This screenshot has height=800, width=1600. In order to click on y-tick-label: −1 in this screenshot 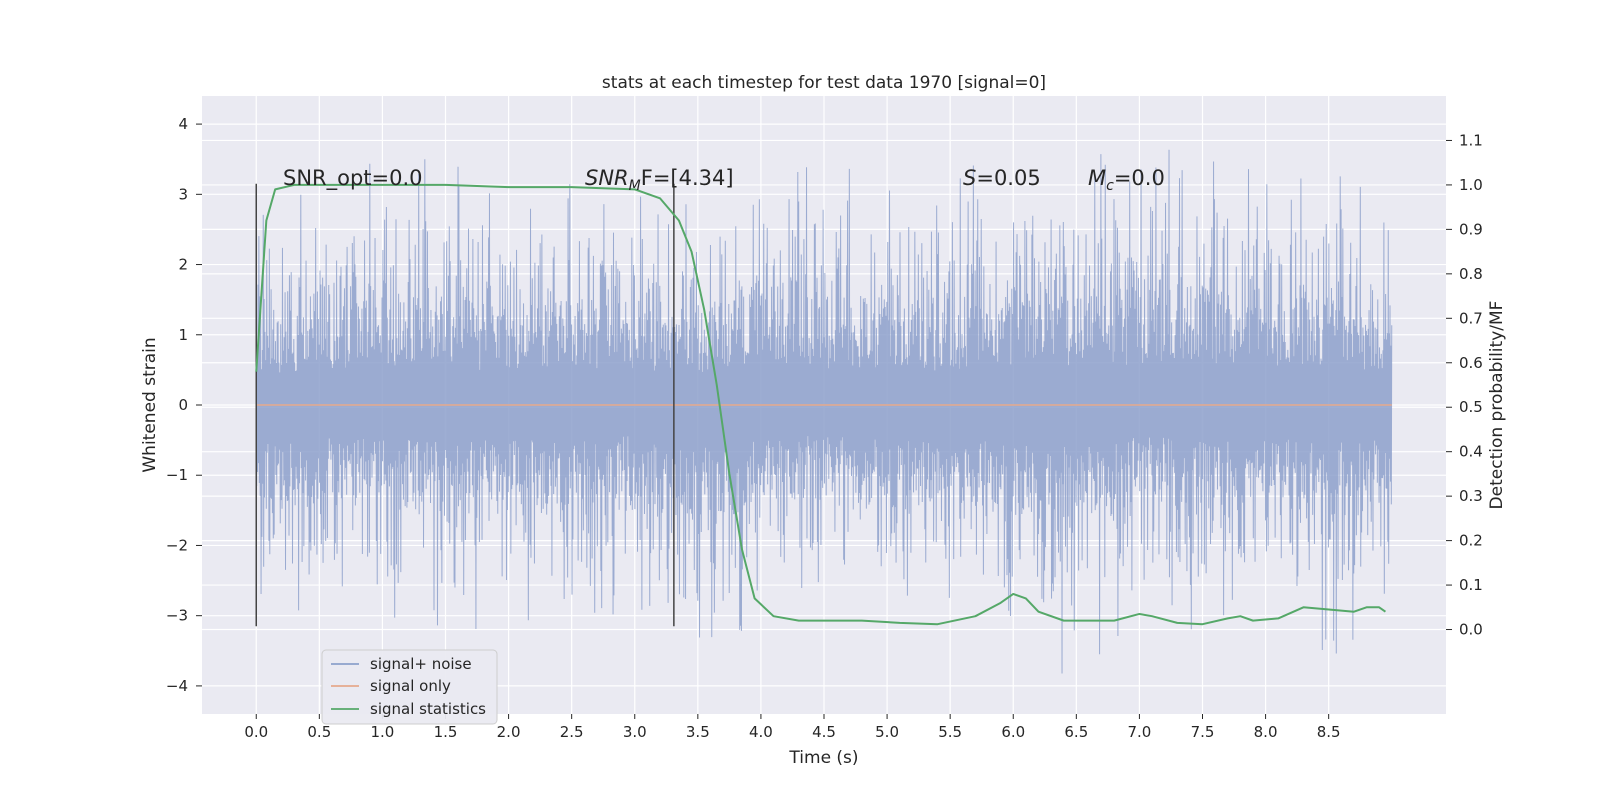, I will do `click(177, 475)`.